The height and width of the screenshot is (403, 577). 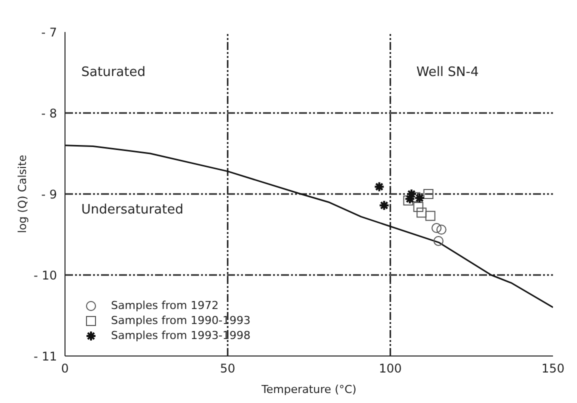 What do you see at coordinates (49, 32) in the screenshot?
I see `y-tick-label: - 7` at bounding box center [49, 32].